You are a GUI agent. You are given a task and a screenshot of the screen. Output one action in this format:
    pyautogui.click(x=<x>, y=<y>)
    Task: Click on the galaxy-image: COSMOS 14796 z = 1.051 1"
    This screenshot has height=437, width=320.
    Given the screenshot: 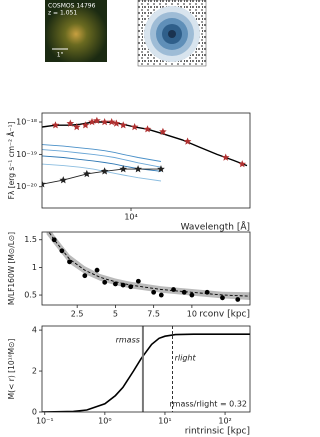 What is the action you would take?
    pyautogui.click(x=76, y=31)
    